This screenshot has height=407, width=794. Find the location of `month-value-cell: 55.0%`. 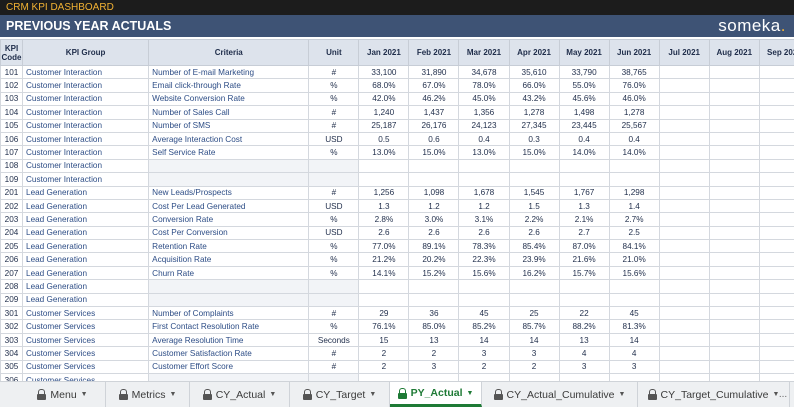

month-value-cell: 55.0% is located at coordinates (584, 85).